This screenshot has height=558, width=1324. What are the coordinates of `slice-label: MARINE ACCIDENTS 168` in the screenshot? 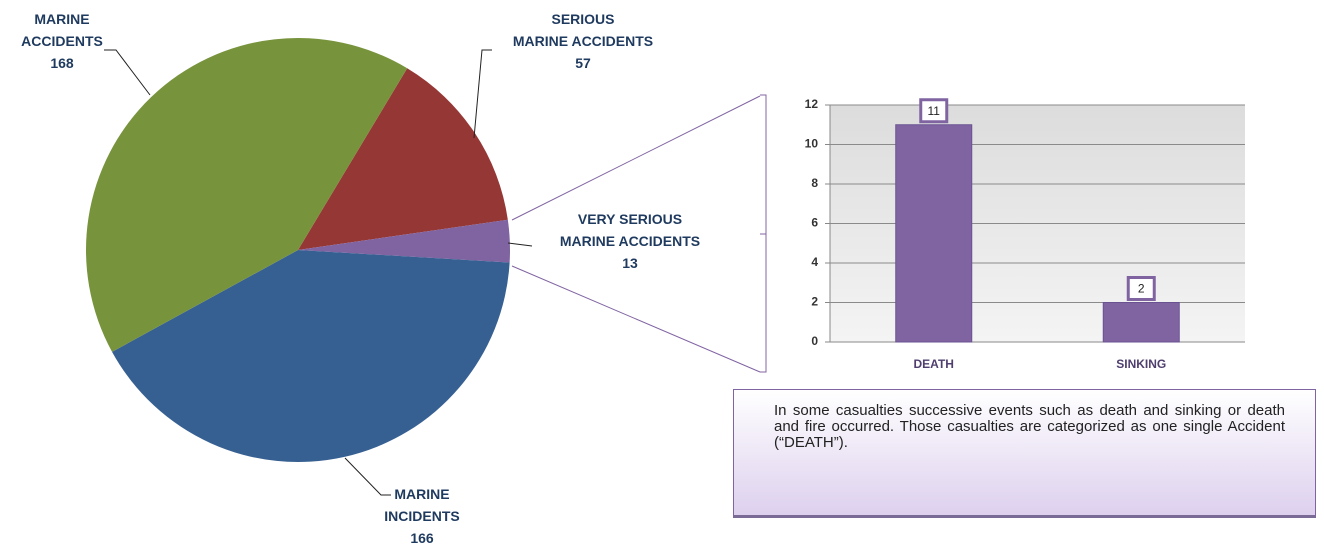 It's located at (62, 41).